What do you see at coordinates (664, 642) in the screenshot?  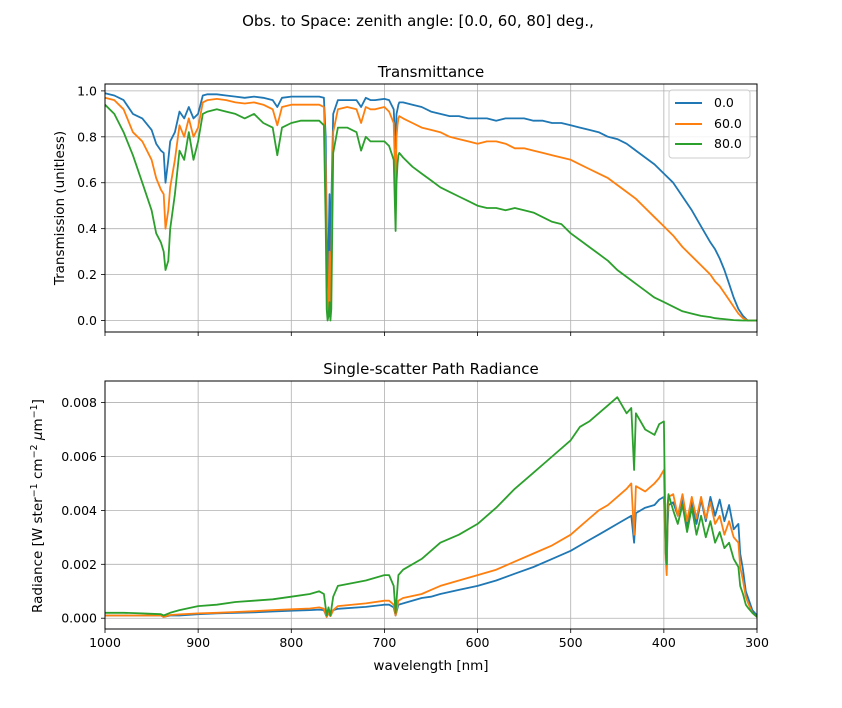 I see `x-tick-label: 400` at bounding box center [664, 642].